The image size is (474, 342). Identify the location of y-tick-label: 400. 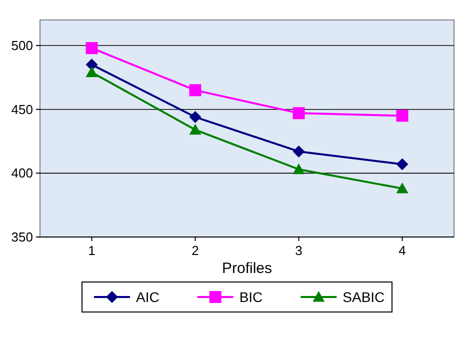
(22, 173).